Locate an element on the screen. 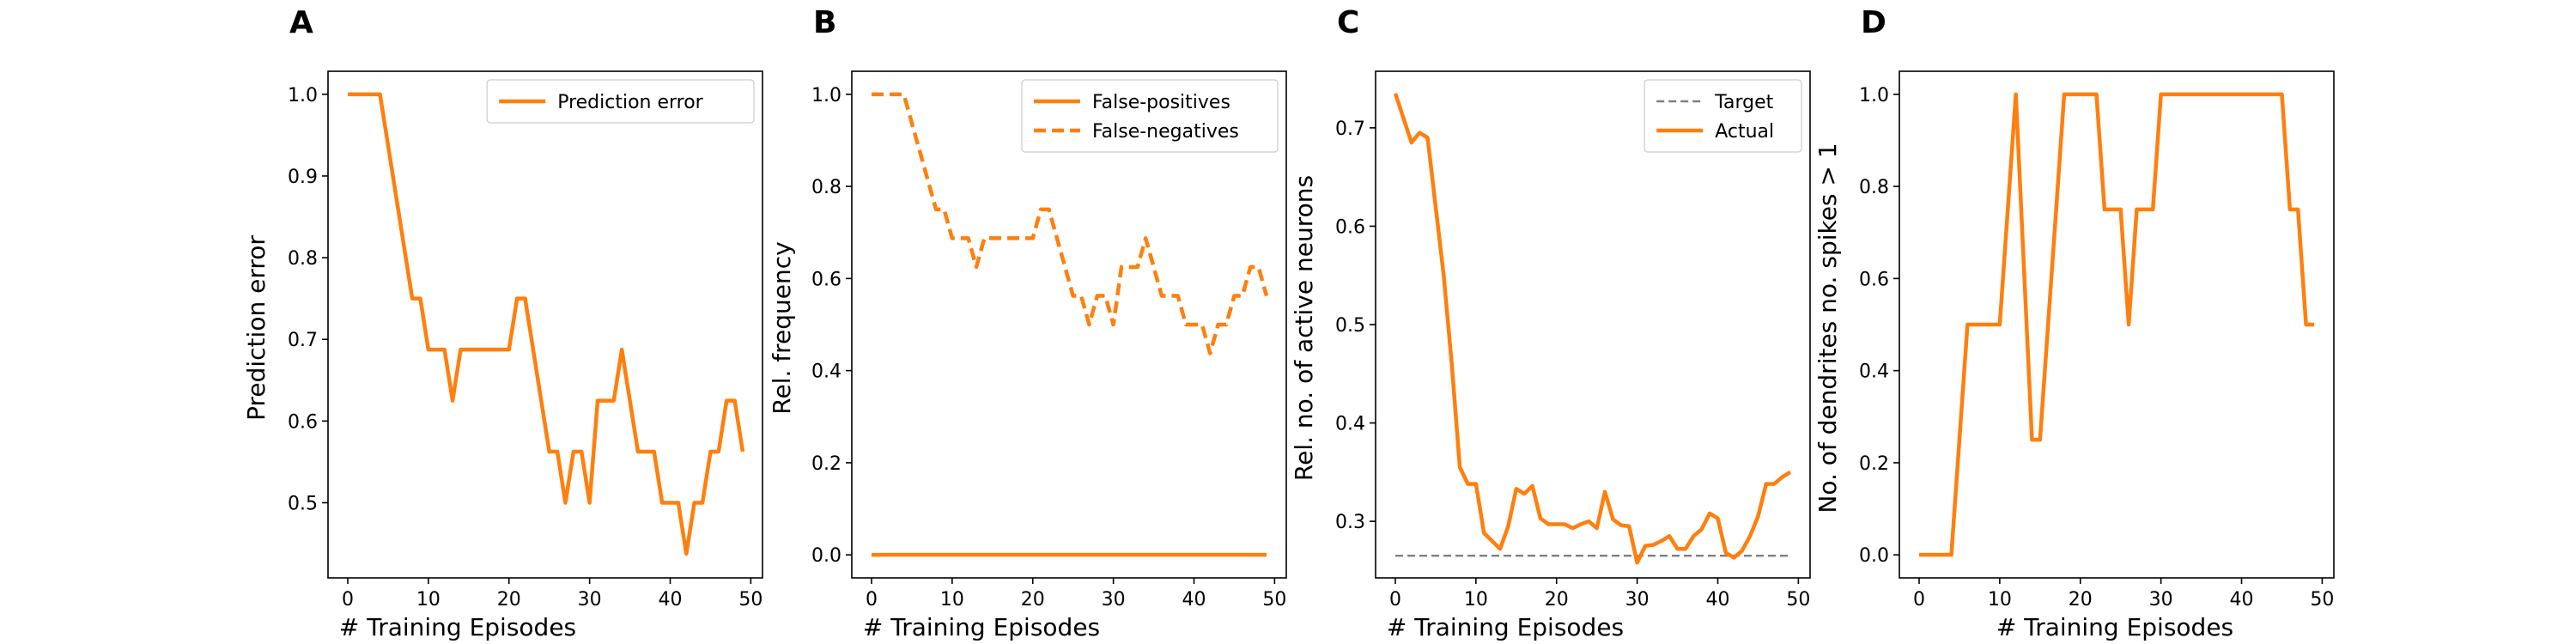  panel-a-legend: Prediction error is located at coordinates (620, 101).